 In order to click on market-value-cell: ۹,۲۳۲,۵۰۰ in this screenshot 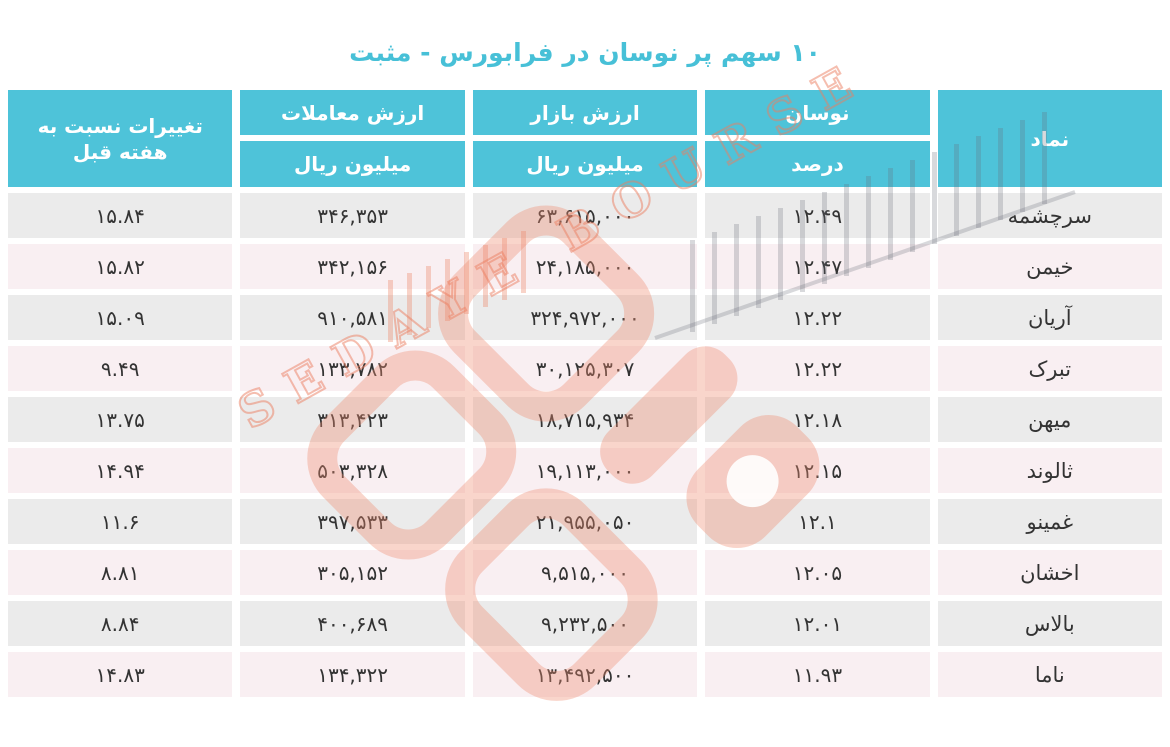, I will do `click(585, 623)`.